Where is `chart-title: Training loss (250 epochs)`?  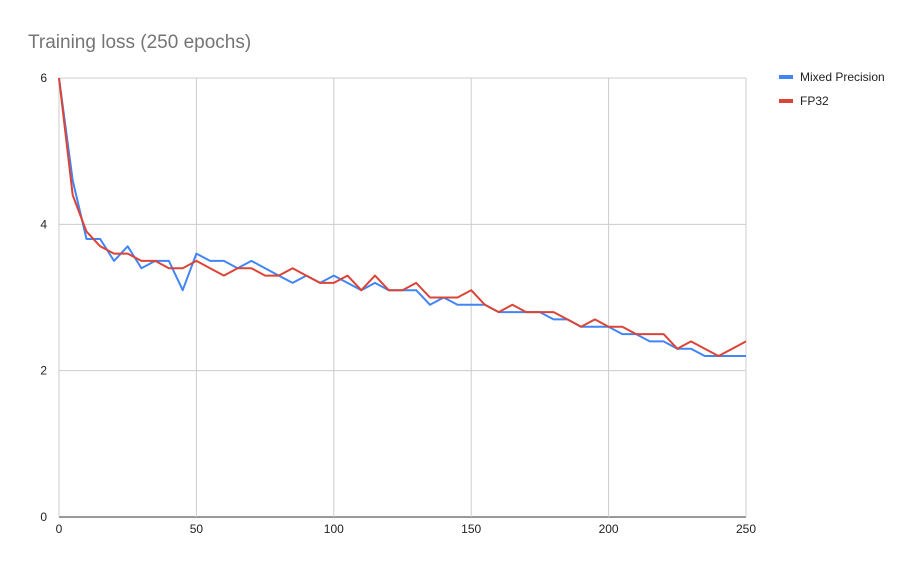
chart-title: Training loss (250 epochs) is located at coordinates (139, 42).